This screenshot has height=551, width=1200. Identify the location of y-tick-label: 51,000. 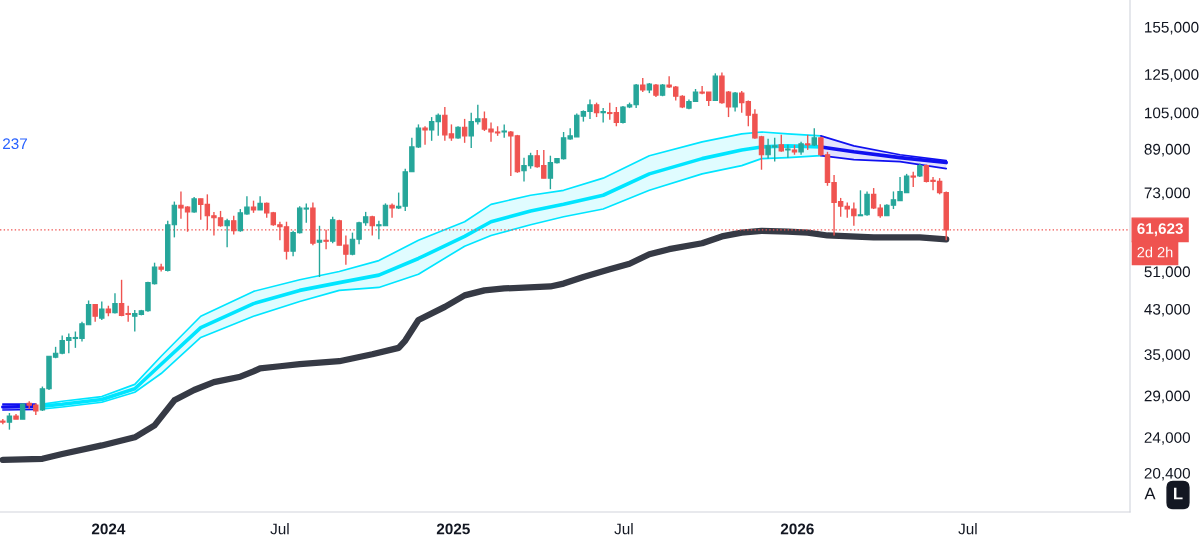
(1167, 272).